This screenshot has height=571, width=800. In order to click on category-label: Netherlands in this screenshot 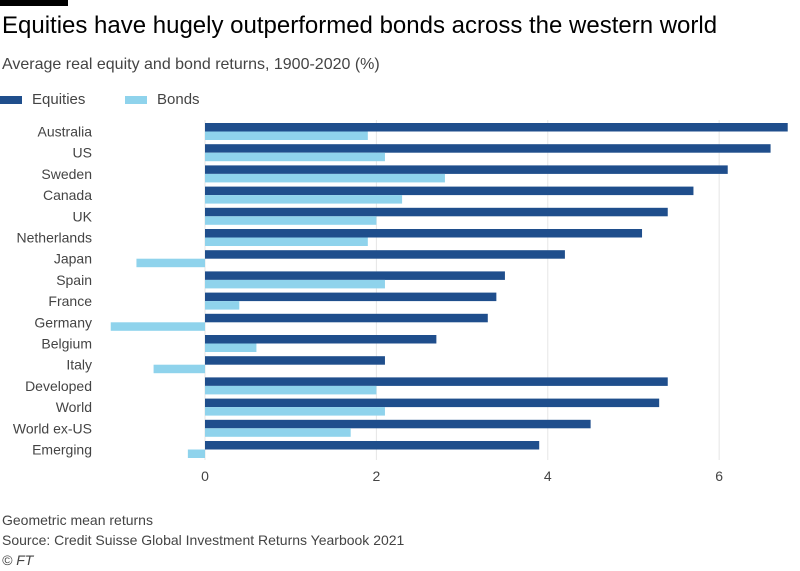, I will do `click(55, 238)`.